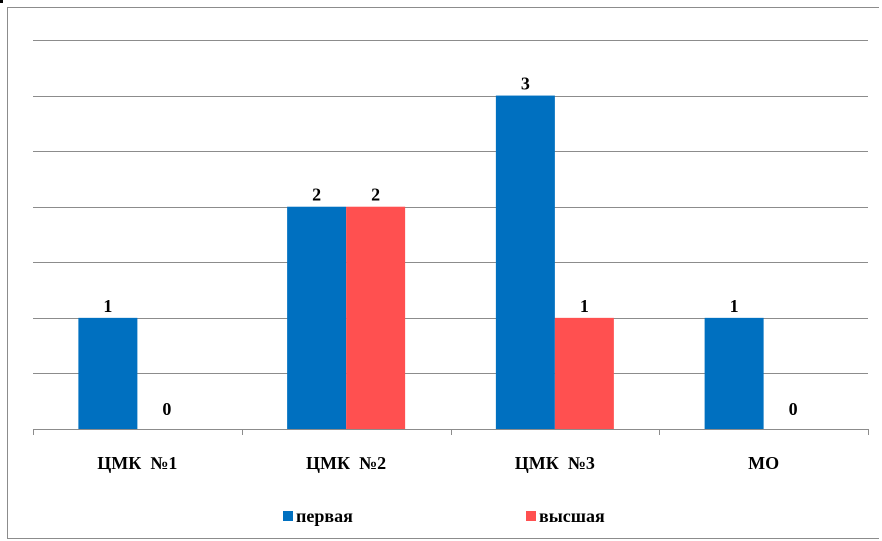 This screenshot has height=541, width=882. What do you see at coordinates (1, 1) in the screenshot?
I see `corner-mark` at bounding box center [1, 1].